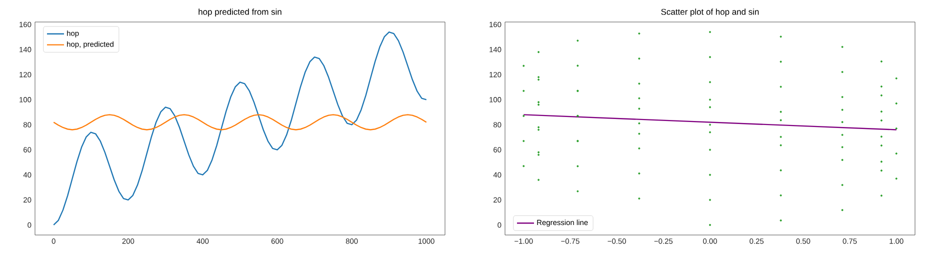 The width and height of the screenshot is (930, 261). I want to click on chart-title: hop predicted from sin, so click(240, 12).